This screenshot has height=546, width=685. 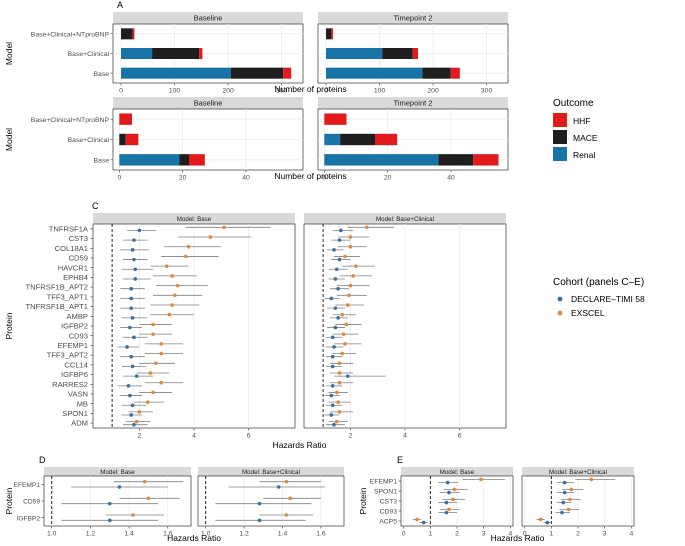 What do you see at coordinates (246, 178) in the screenshot?
I see `x-tick-label: 40` at bounding box center [246, 178].